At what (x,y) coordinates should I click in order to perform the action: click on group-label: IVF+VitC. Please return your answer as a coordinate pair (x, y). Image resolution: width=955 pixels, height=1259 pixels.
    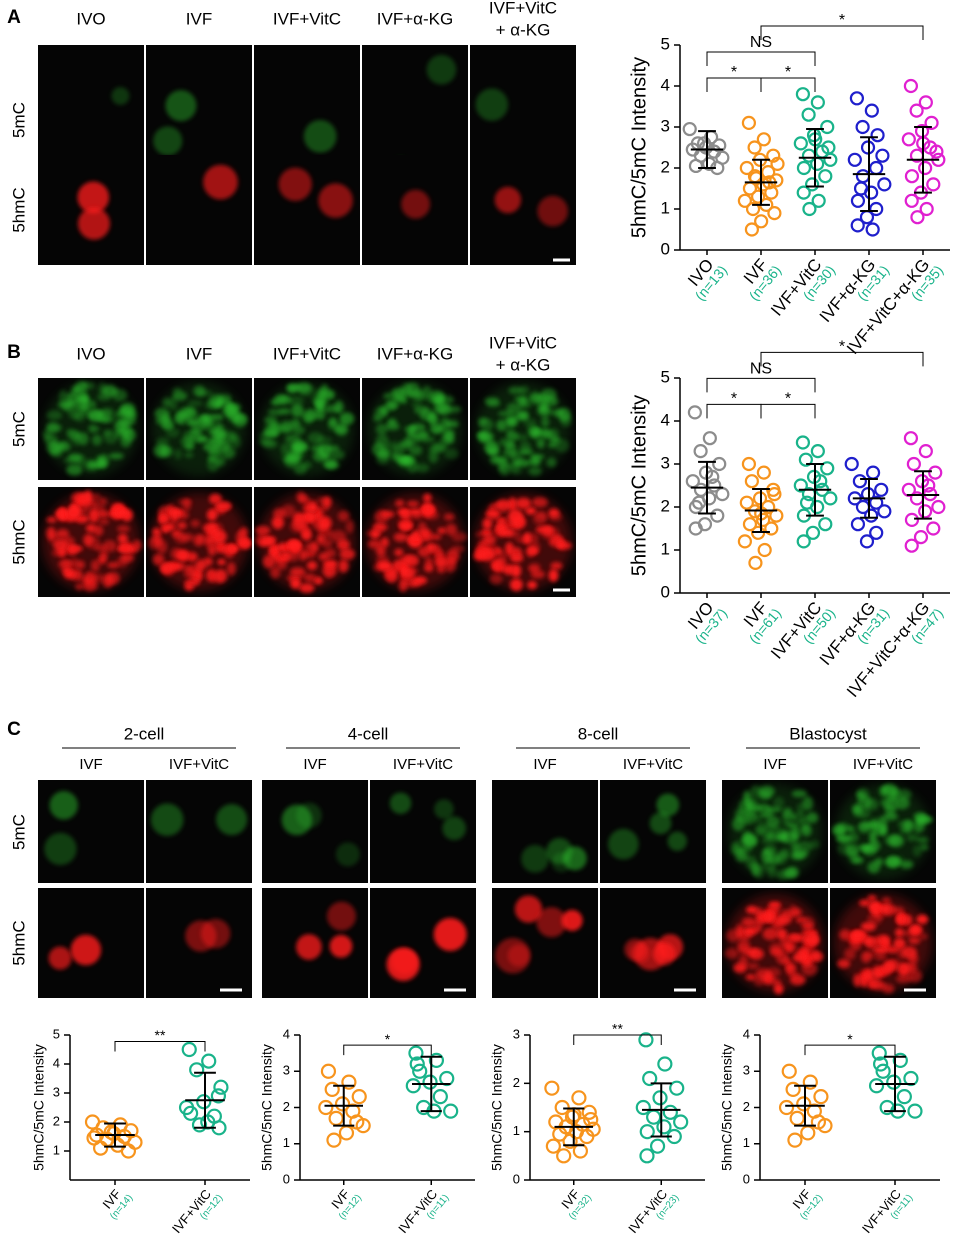
    Looking at the image, I should click on (423, 764).